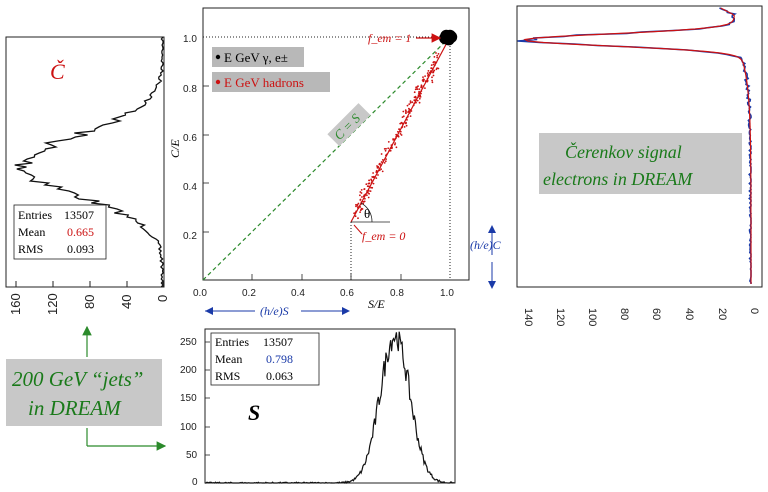 The height and width of the screenshot is (492, 768). I want to click on he-c-label: (h/e)C, so click(486, 245).